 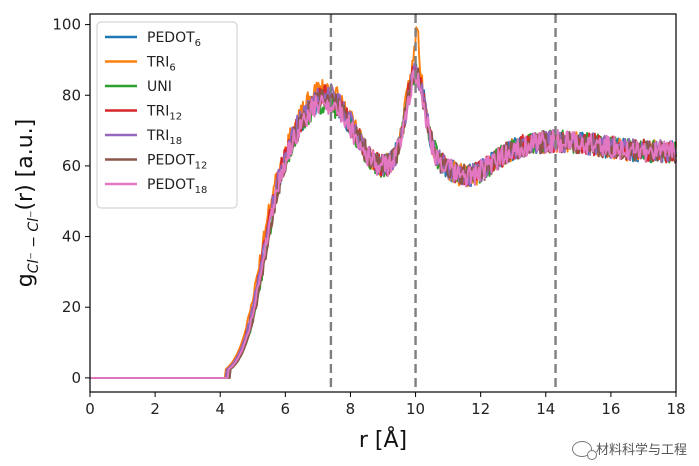 What do you see at coordinates (155, 409) in the screenshot?
I see `x-tick-label-1: 2` at bounding box center [155, 409].